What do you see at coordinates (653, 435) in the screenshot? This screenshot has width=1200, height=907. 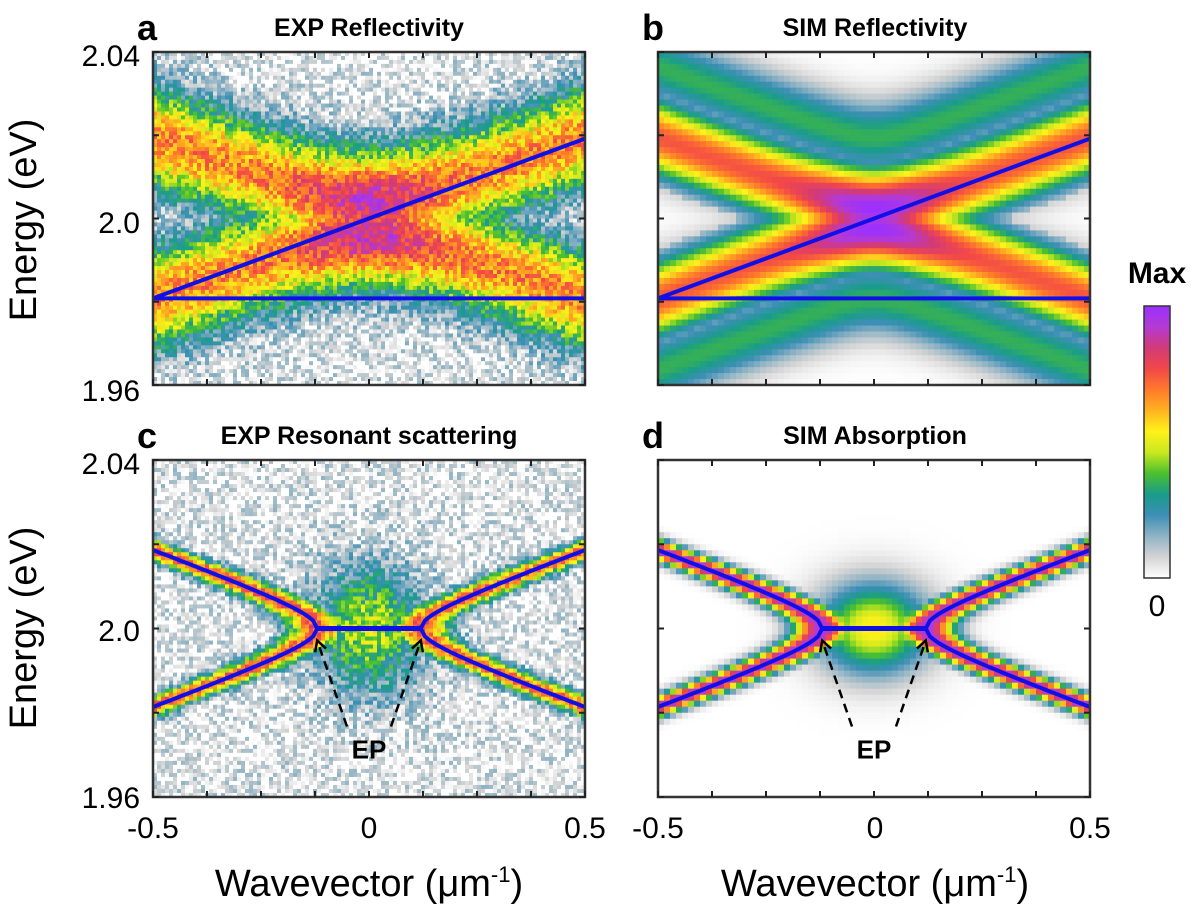 I see `panel-letter: d` at bounding box center [653, 435].